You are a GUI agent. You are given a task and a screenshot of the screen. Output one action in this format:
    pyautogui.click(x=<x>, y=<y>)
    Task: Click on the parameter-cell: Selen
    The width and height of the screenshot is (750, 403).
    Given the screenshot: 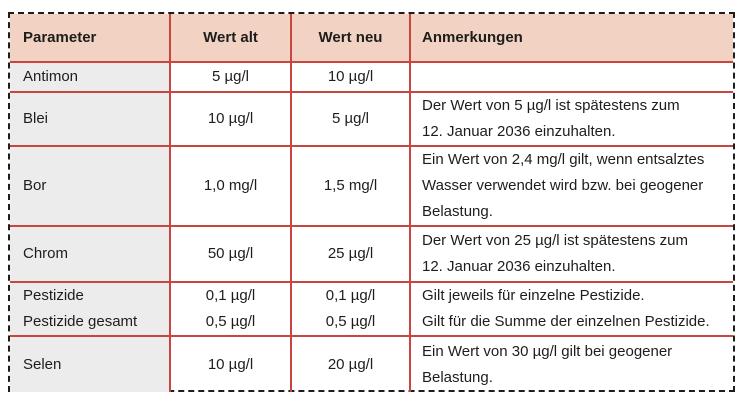 What is the action you would take?
    pyautogui.click(x=90, y=363)
    